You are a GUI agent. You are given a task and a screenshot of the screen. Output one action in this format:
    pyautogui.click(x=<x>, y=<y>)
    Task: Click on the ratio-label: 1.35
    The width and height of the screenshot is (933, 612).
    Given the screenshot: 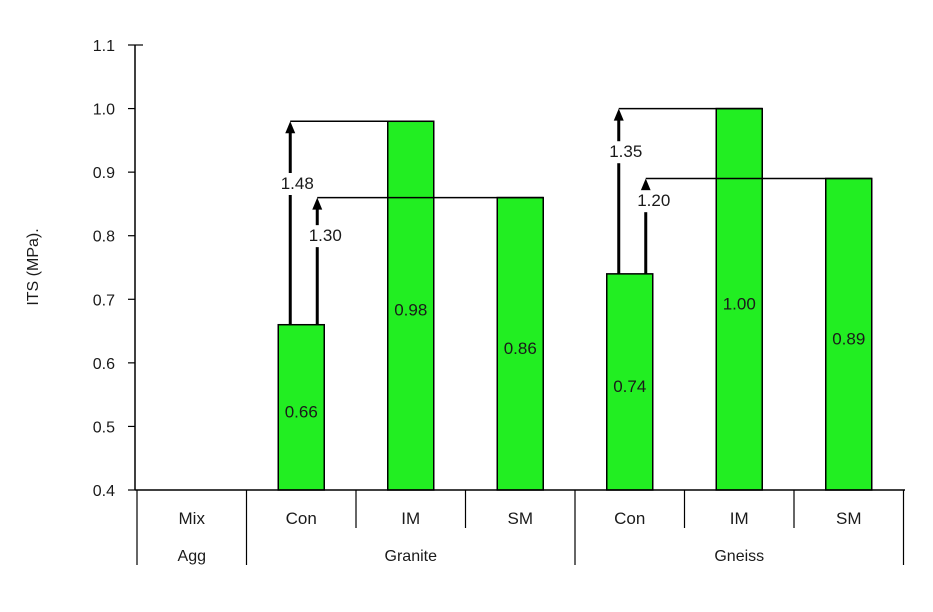 What is the action you would take?
    pyautogui.click(x=625, y=151)
    